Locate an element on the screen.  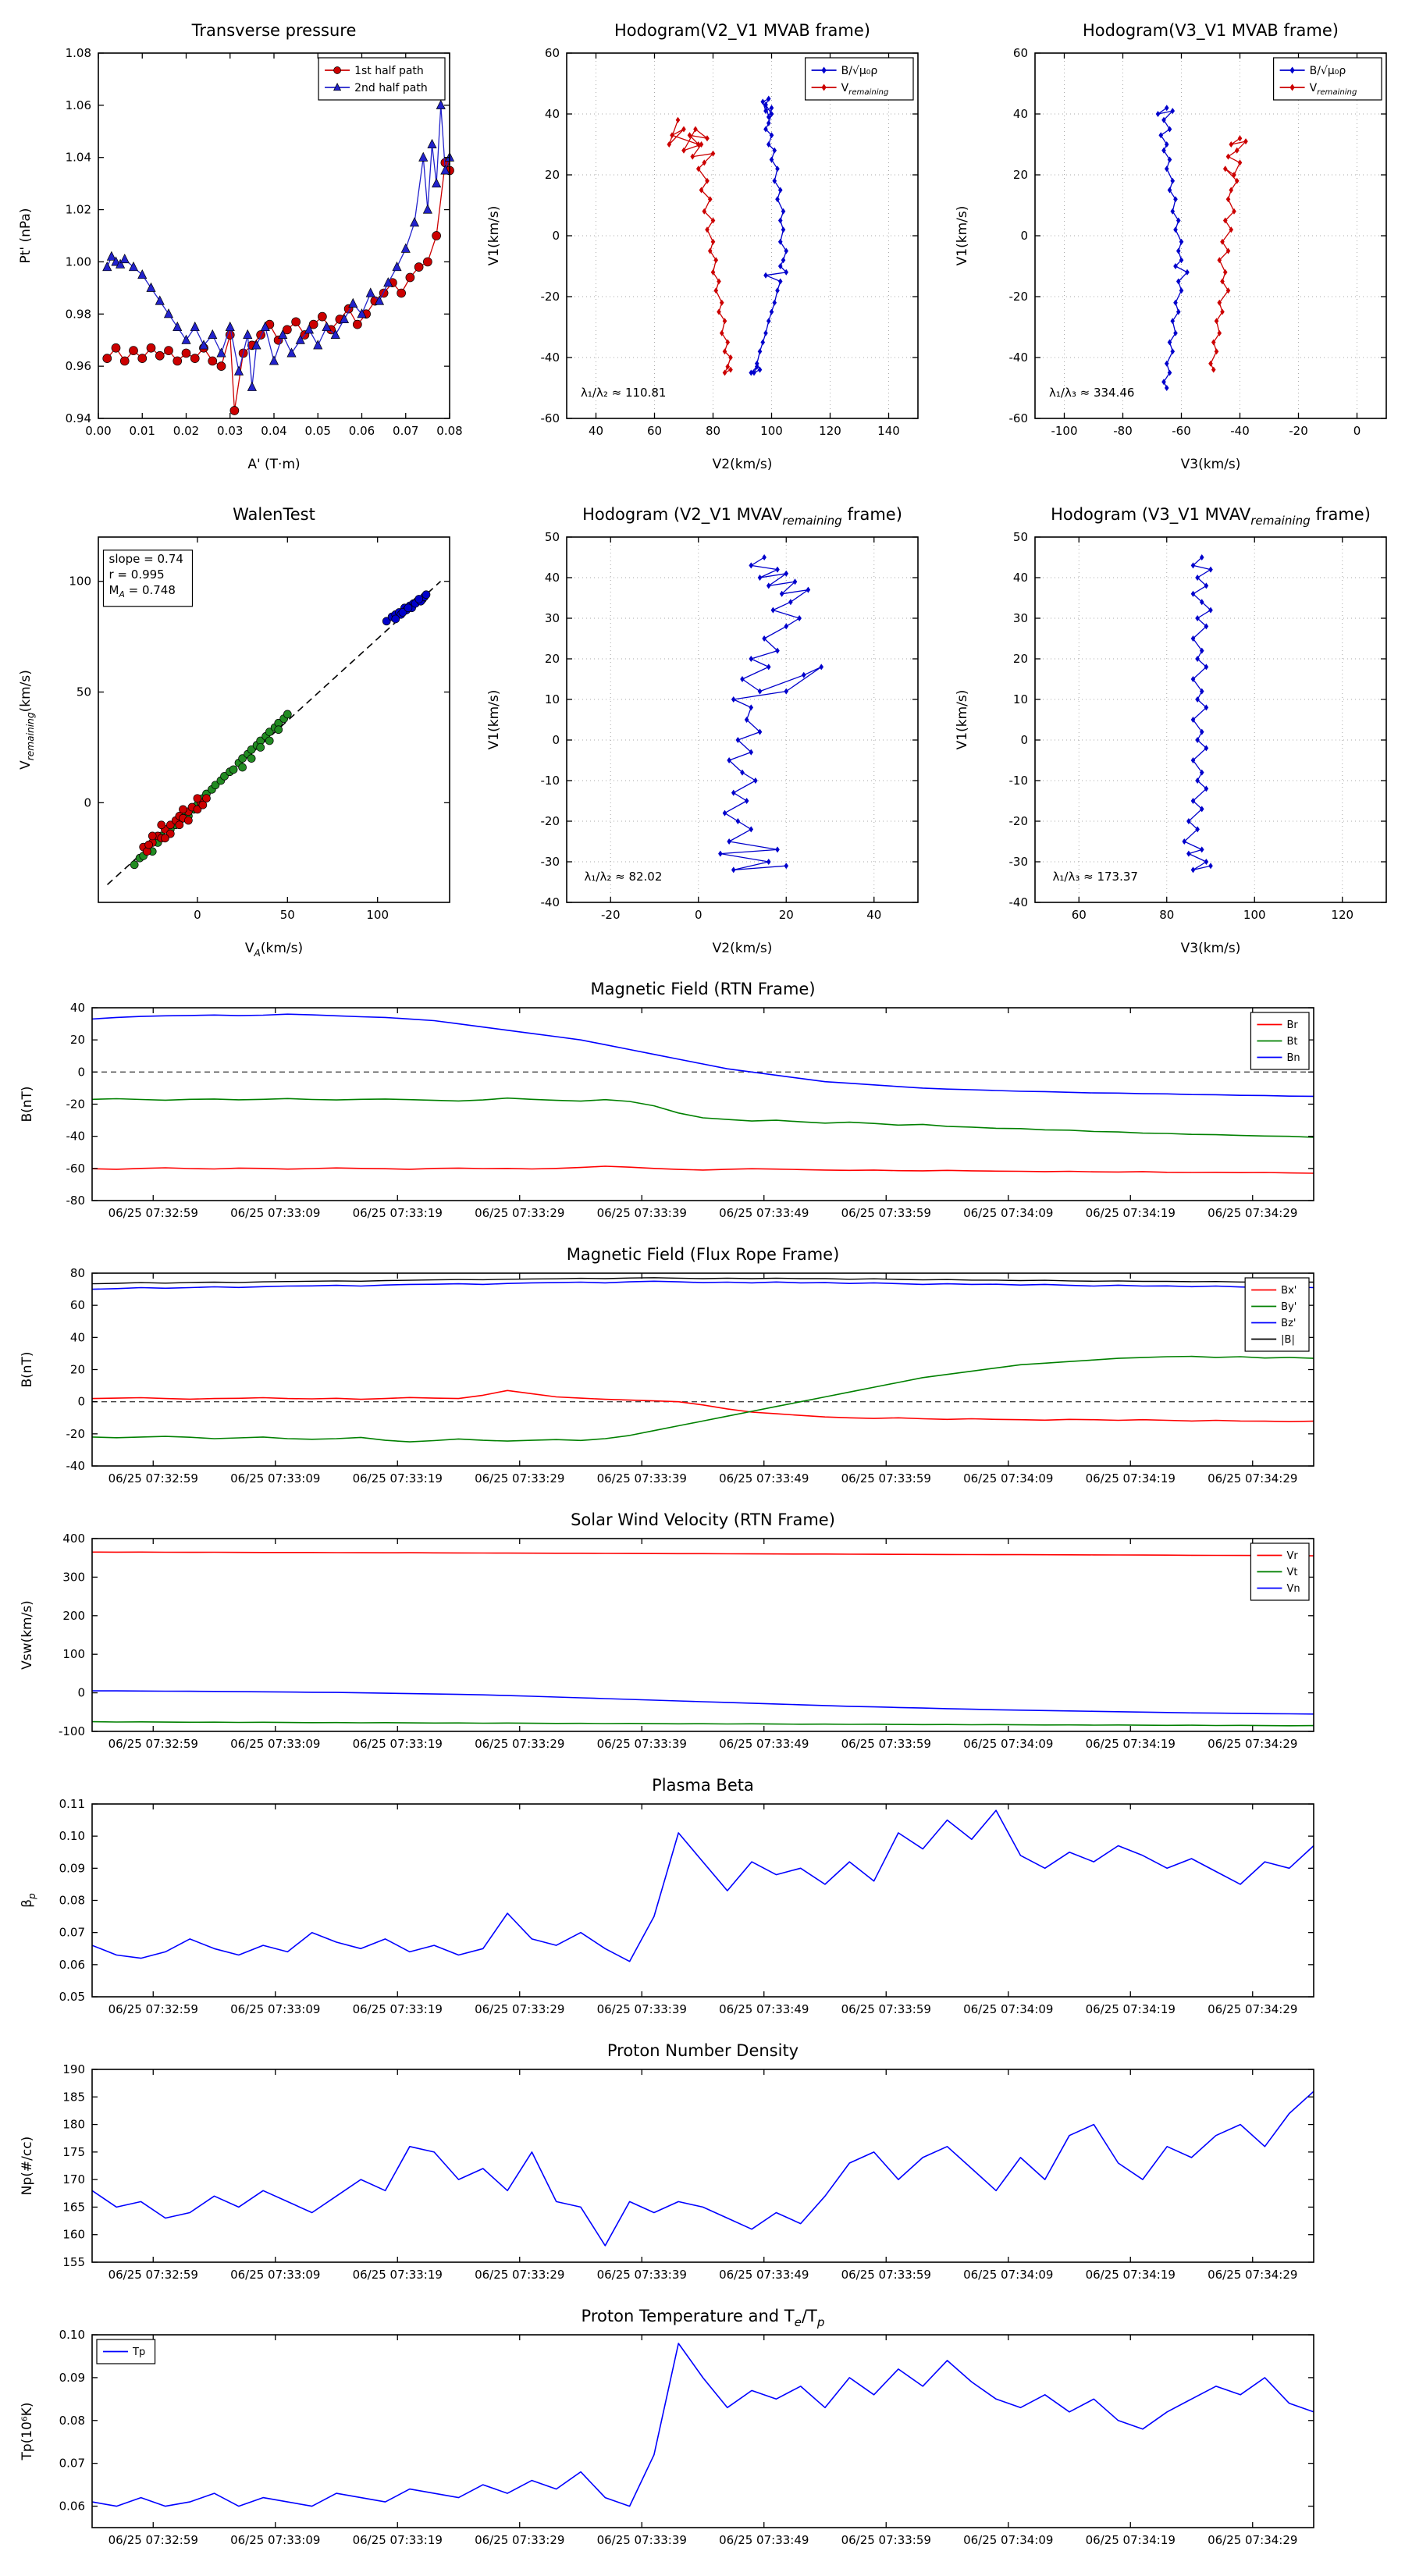
svg-text: MA = 0.748 is located at coordinates (143, 591).